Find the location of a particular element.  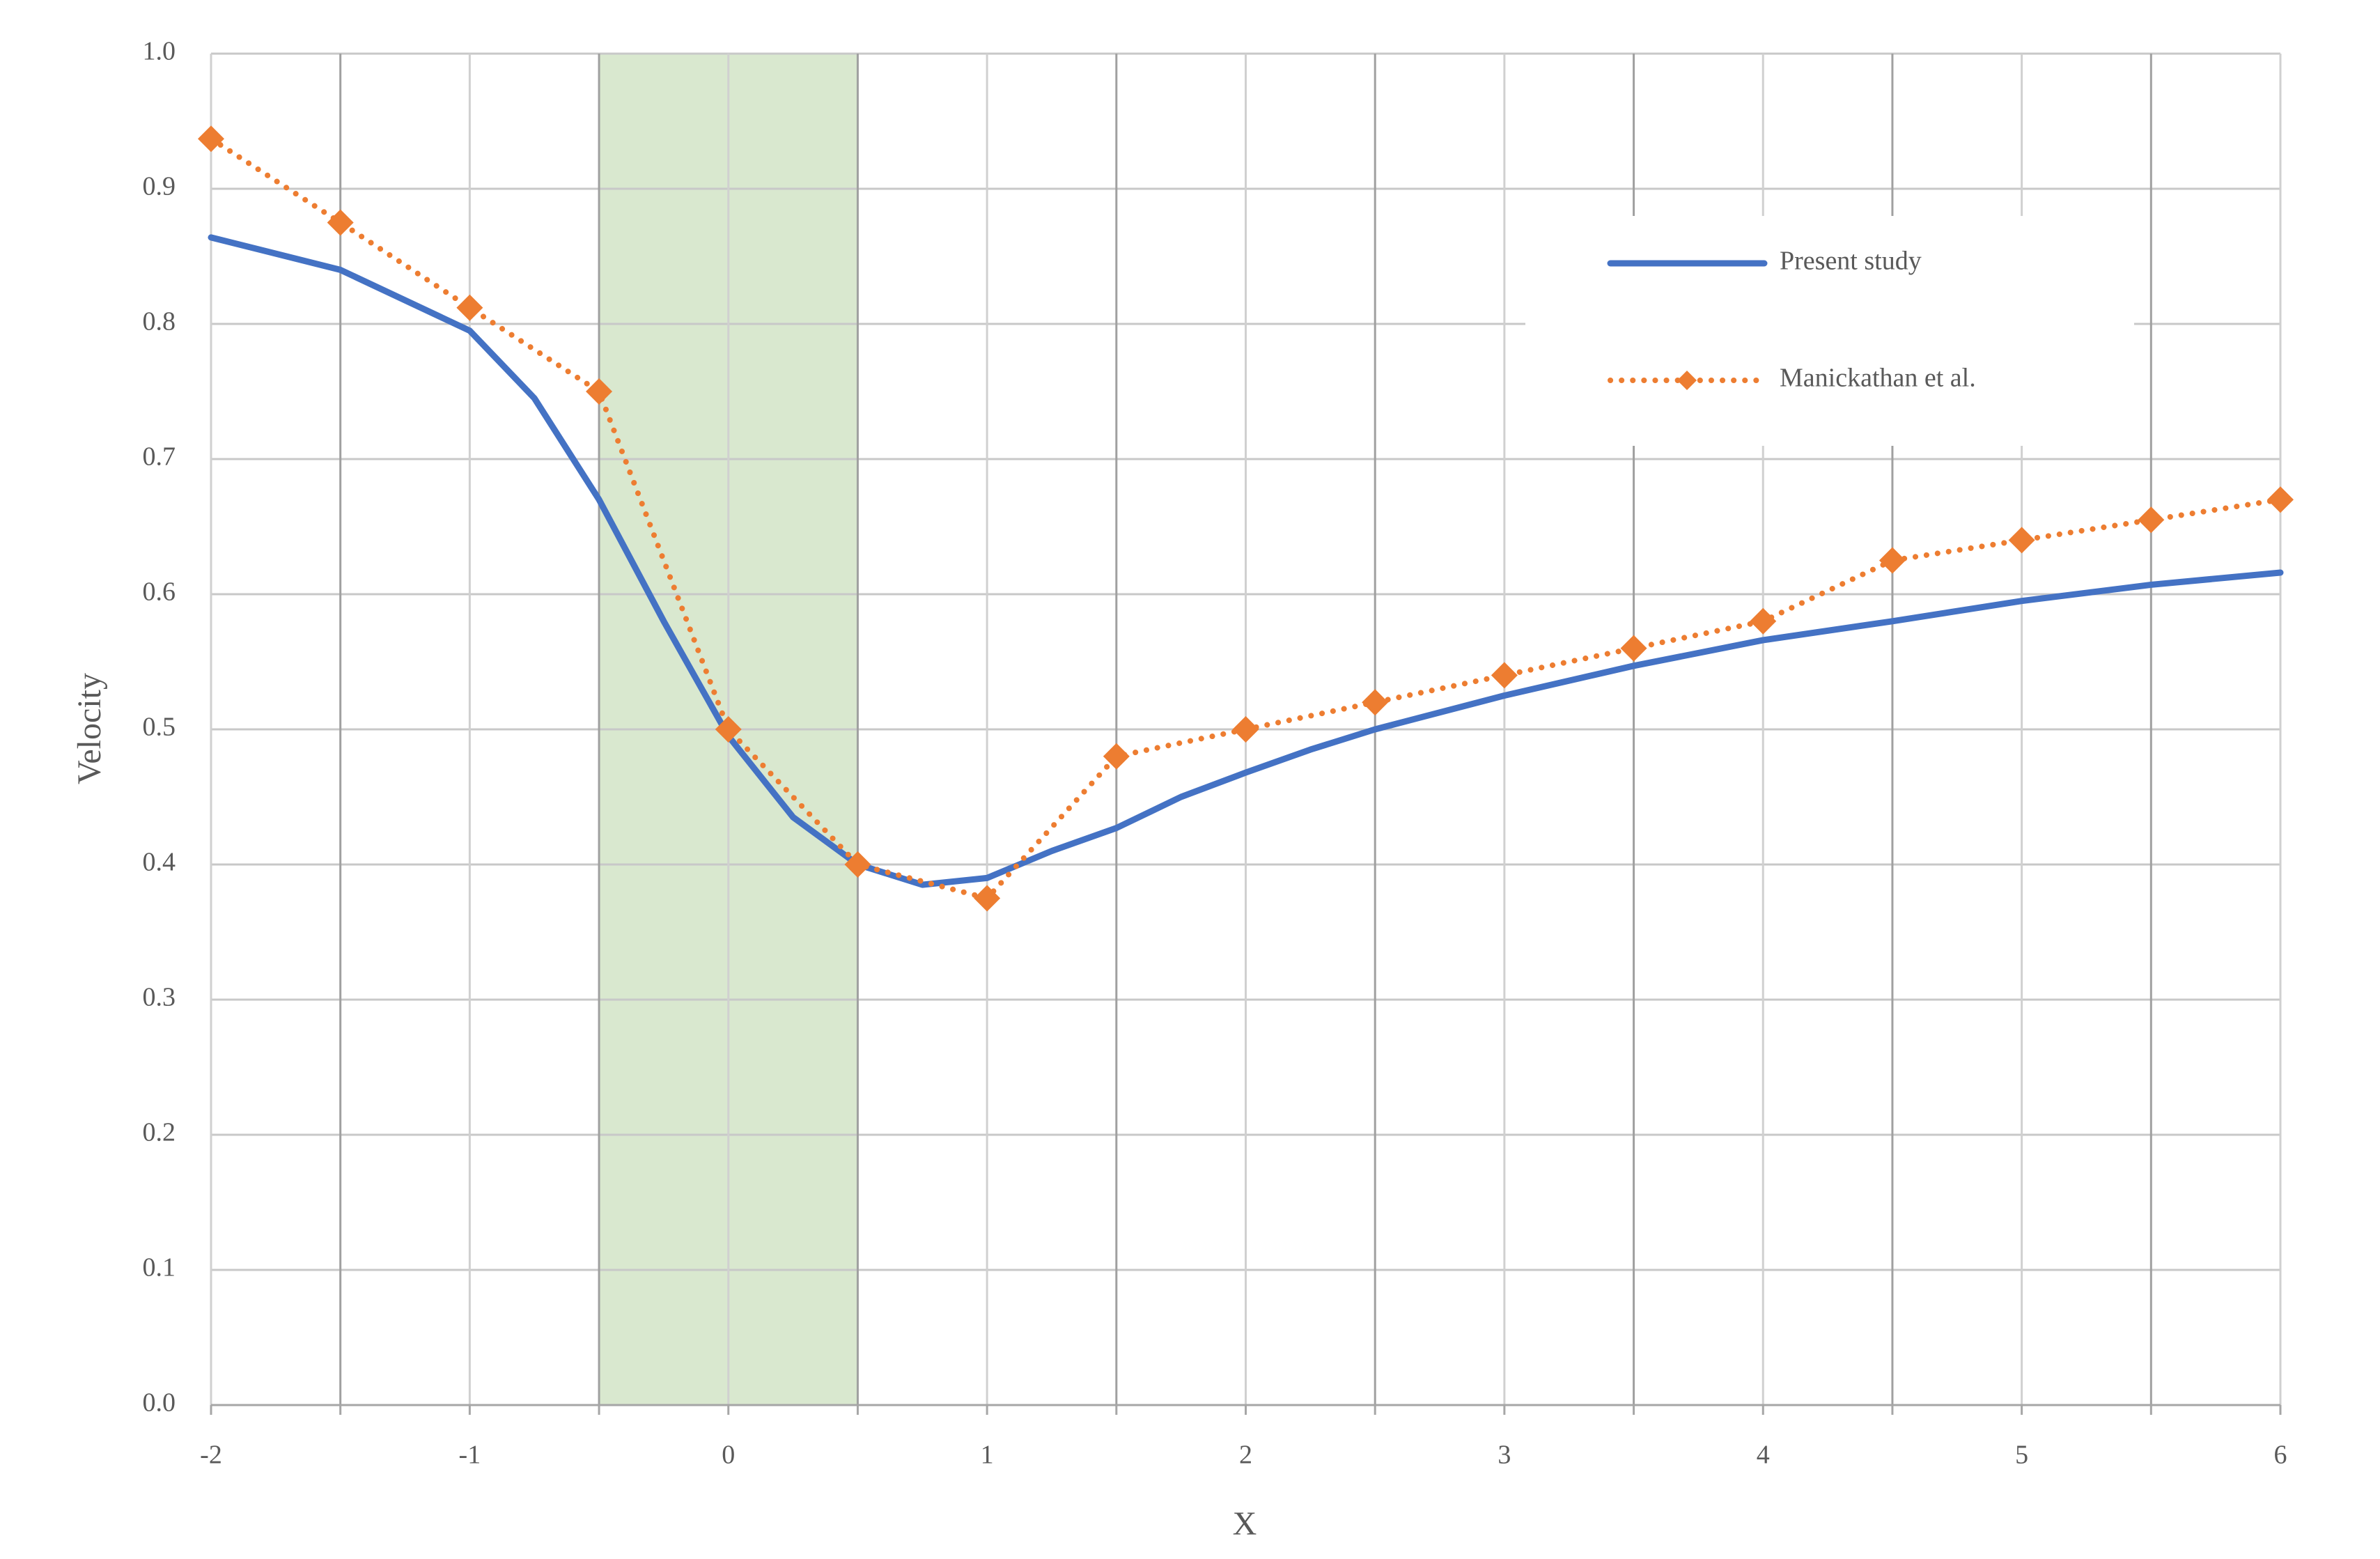

y-tick-label: 0.6 is located at coordinates (159, 592).